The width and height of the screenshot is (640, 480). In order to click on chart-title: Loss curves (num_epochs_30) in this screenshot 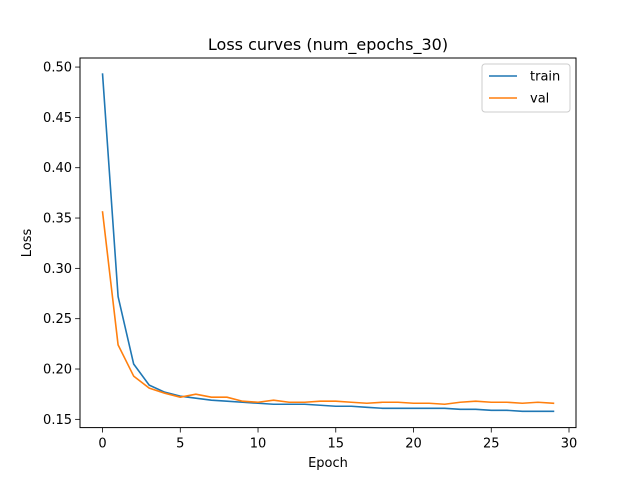, I will do `click(328, 45)`.